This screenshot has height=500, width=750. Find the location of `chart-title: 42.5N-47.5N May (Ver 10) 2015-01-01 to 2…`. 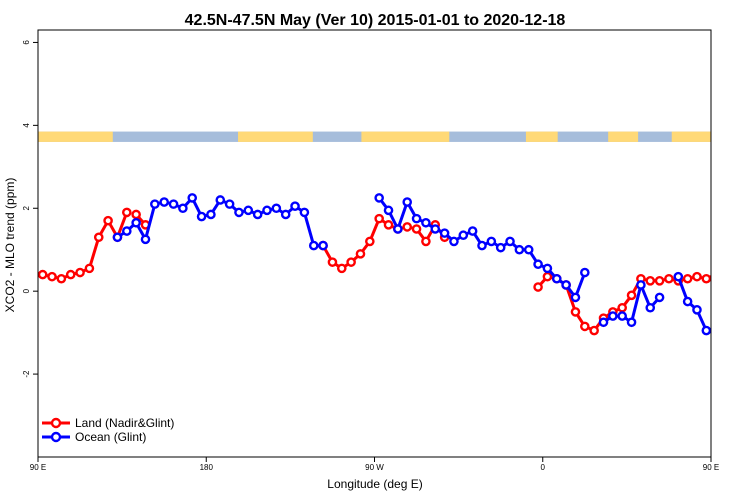

chart-title: 42.5N-47.5N May (Ver 10) 2015-01-01 to 2… is located at coordinates (375, 20).